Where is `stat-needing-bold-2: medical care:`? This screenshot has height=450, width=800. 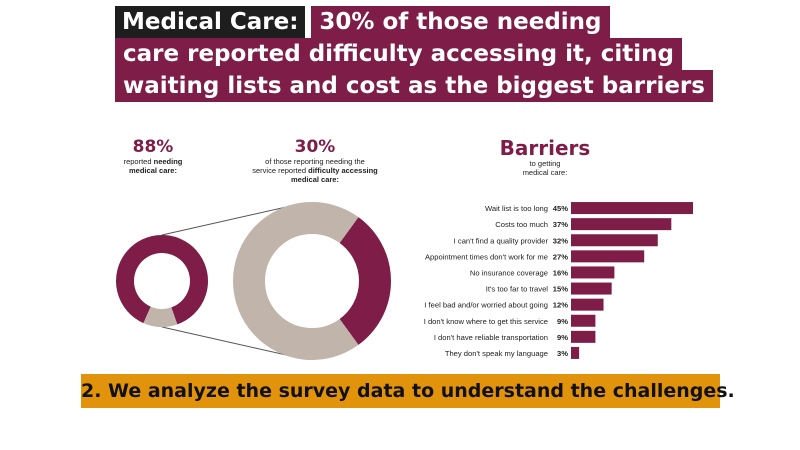
stat-needing-bold-2: medical care: is located at coordinates (153, 170).